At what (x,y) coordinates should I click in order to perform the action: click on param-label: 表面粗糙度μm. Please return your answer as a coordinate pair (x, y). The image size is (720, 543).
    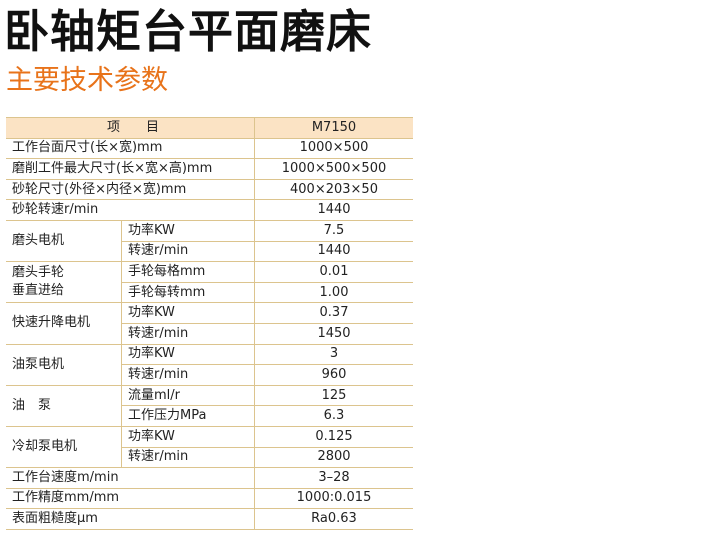
    Looking at the image, I should click on (130, 519).